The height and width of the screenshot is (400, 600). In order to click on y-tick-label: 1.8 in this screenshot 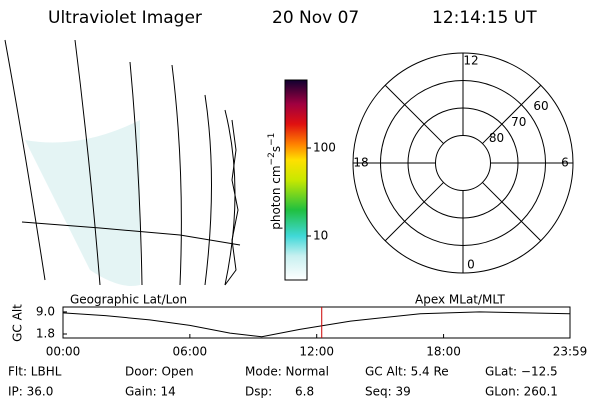, I will do `click(45, 334)`.